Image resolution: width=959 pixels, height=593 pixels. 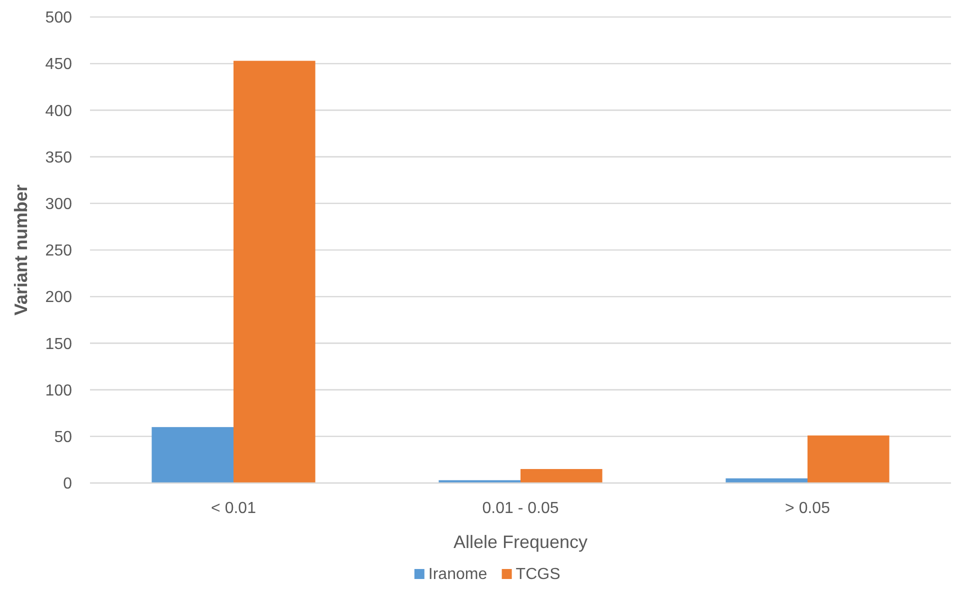 I want to click on y-tick-label: 400, so click(x=58, y=111).